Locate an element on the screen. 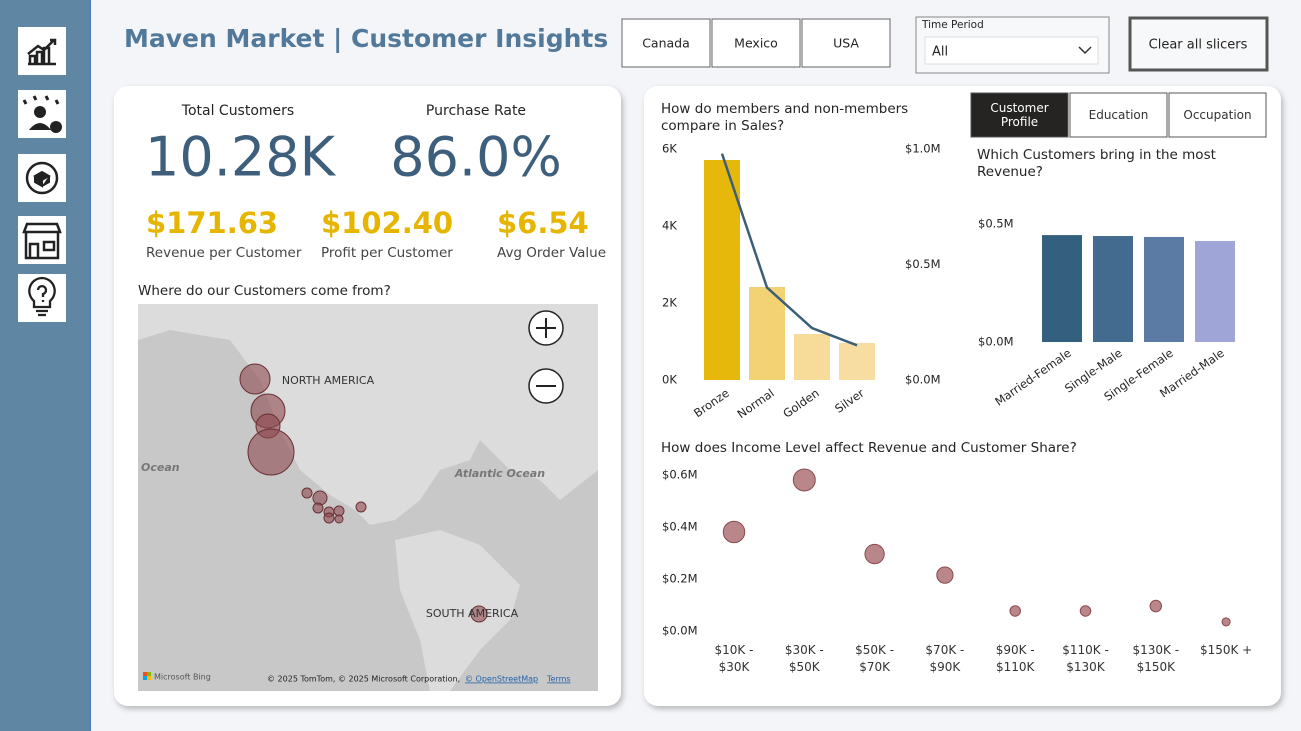  y-tick-label: $0.4M is located at coordinates (680, 527).